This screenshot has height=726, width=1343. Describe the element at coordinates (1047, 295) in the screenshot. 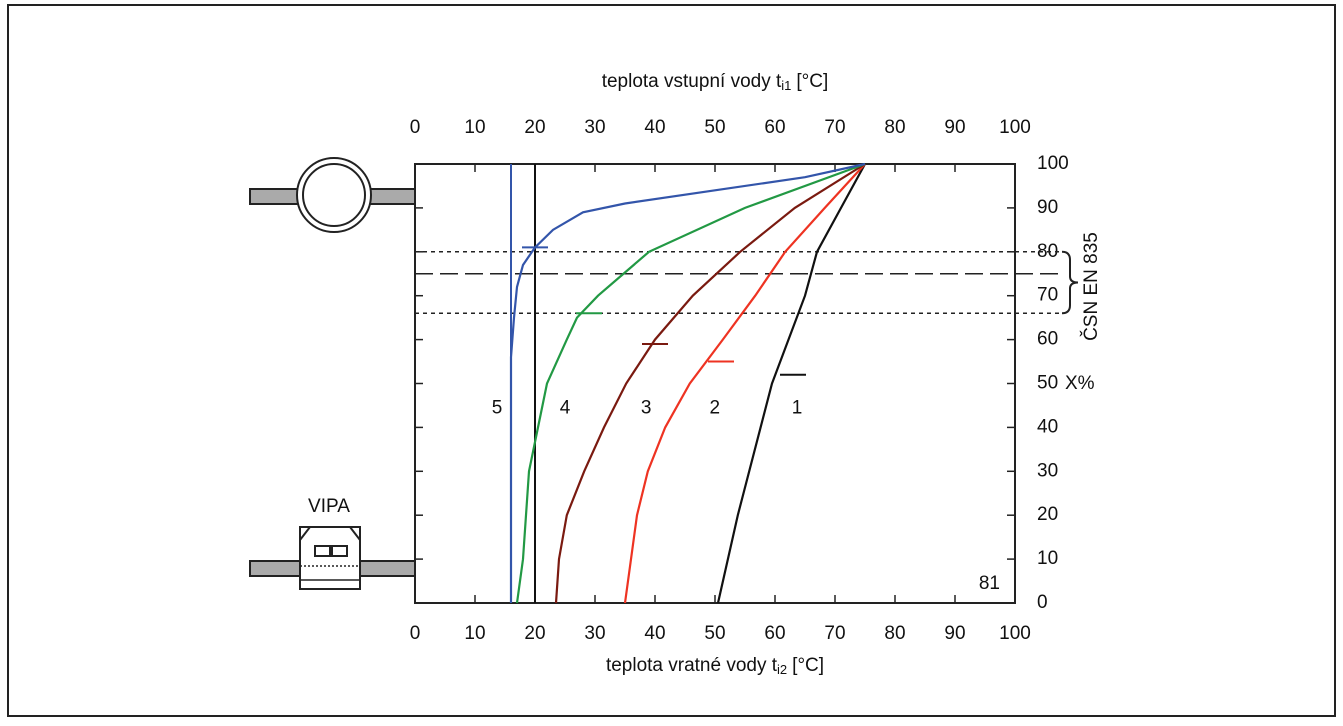

I see `y-tick-label: 70` at that location.